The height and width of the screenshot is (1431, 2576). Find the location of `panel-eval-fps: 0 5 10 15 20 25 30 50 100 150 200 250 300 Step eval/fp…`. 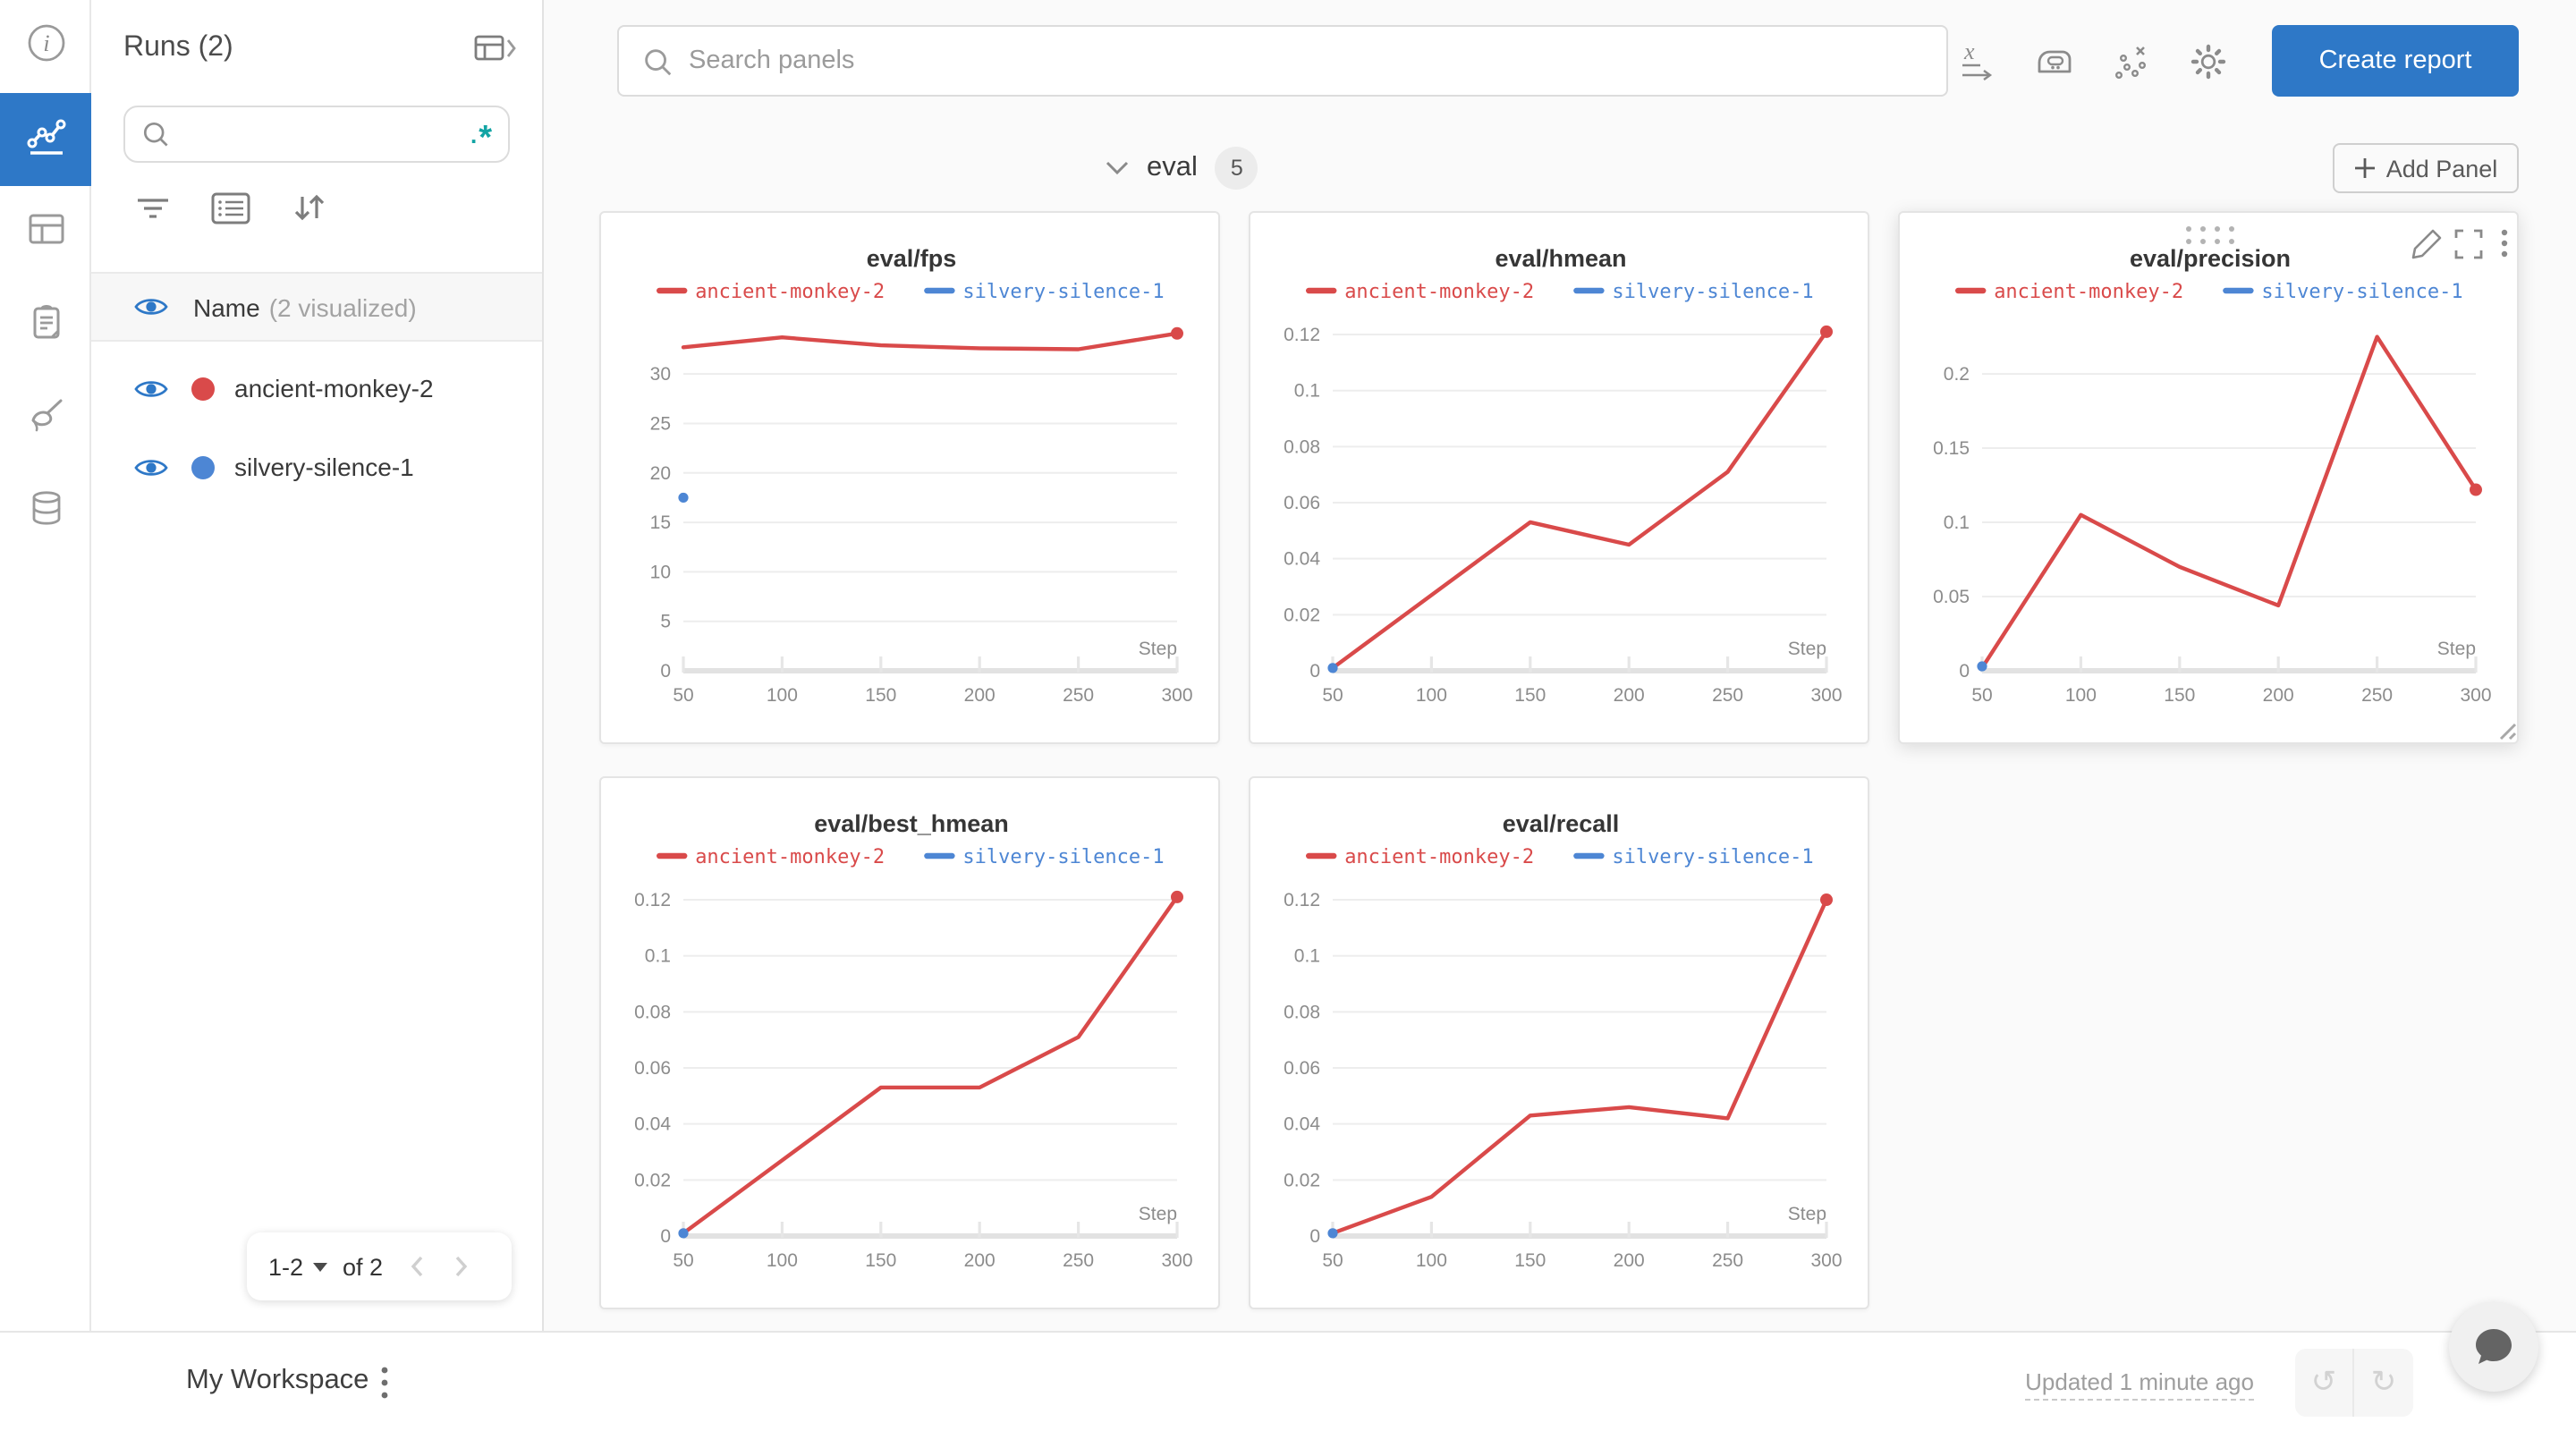

panel-eval-fps: 0 5 10 15 20 25 30 50 100 150 200 250 300 Step eval/fp… is located at coordinates (909, 478).